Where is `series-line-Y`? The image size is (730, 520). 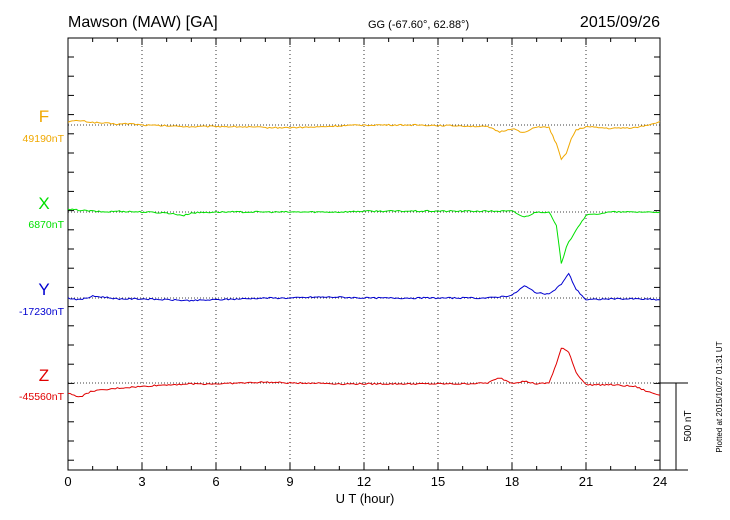 series-line-Y is located at coordinates (364, 287).